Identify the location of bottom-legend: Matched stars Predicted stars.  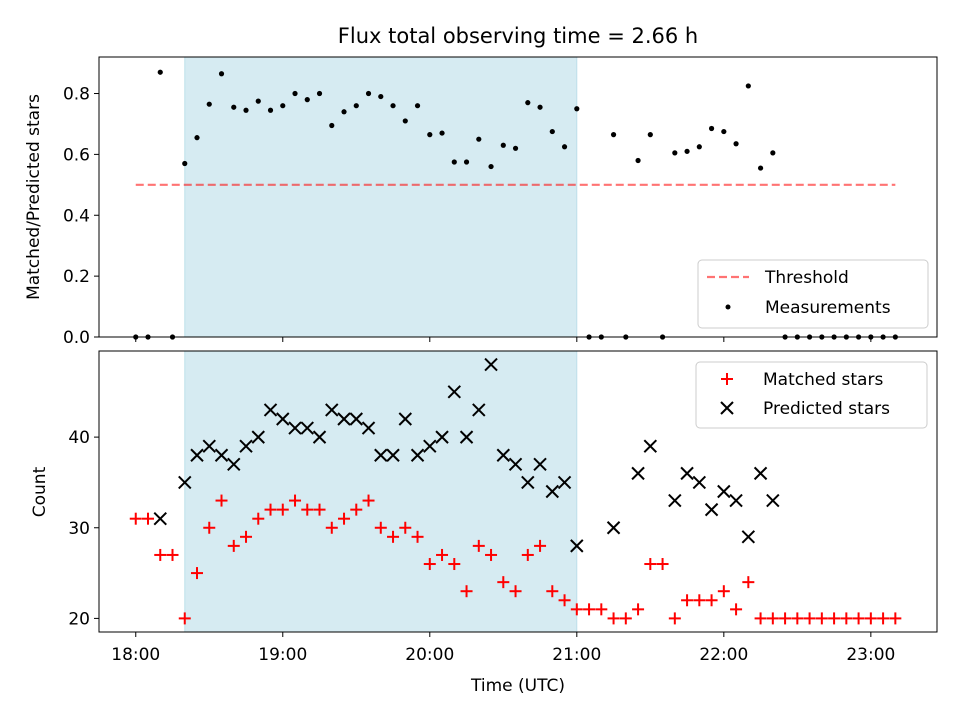
(811, 395).